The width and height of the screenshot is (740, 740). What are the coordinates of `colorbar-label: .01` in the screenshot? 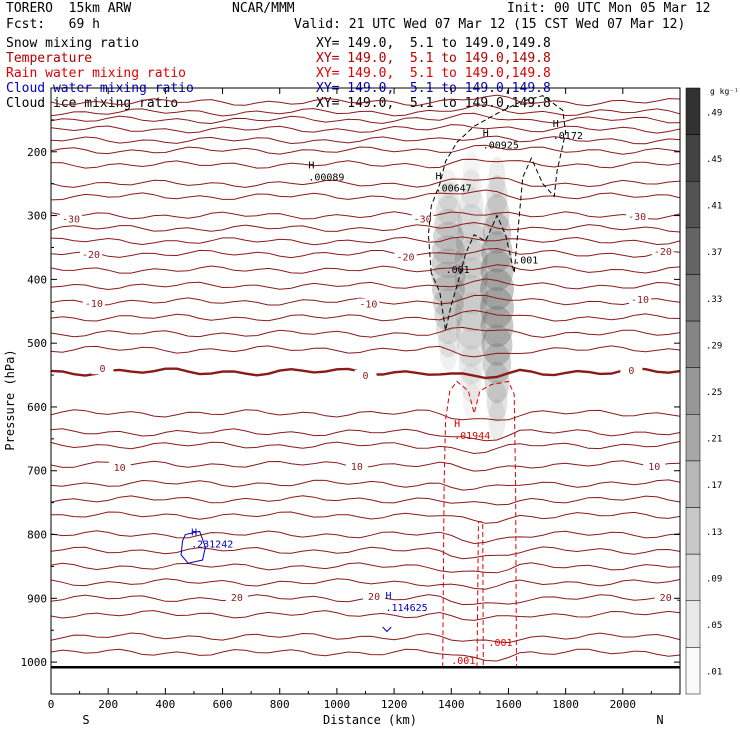 It's located at (714, 673).